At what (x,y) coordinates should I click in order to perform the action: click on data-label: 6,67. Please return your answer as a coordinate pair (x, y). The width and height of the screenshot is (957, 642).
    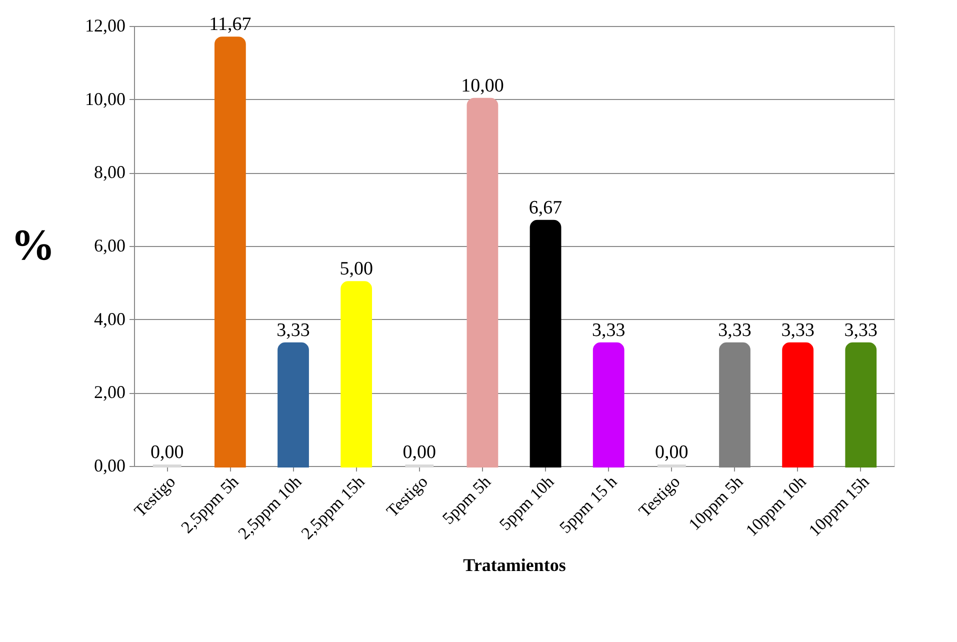
    Looking at the image, I should click on (545, 207).